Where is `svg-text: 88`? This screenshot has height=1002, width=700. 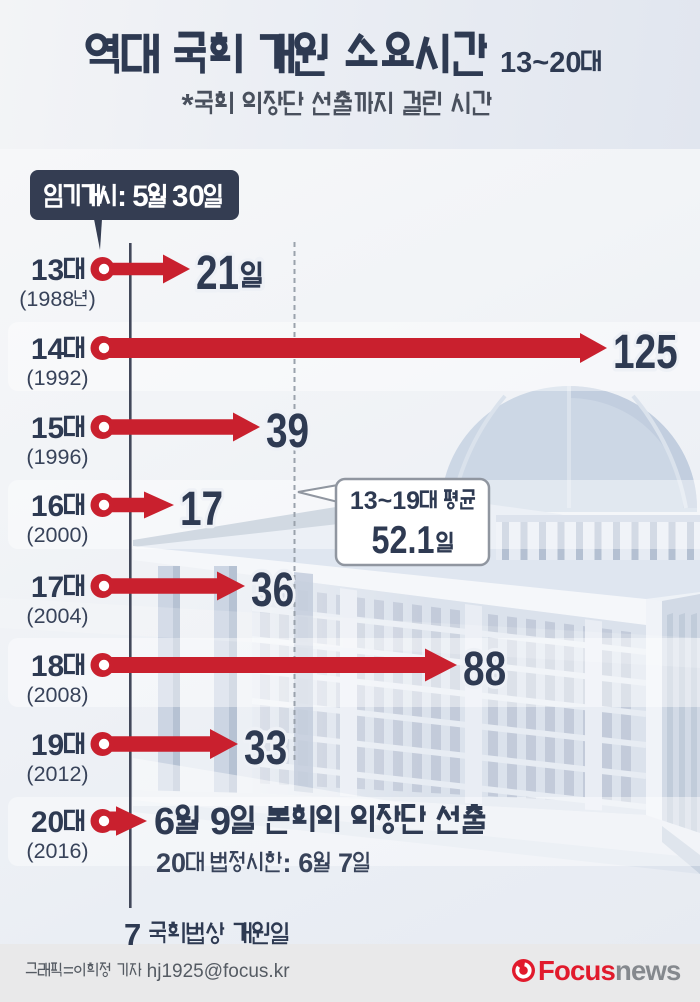
svg-text: 88 is located at coordinates (484, 669).